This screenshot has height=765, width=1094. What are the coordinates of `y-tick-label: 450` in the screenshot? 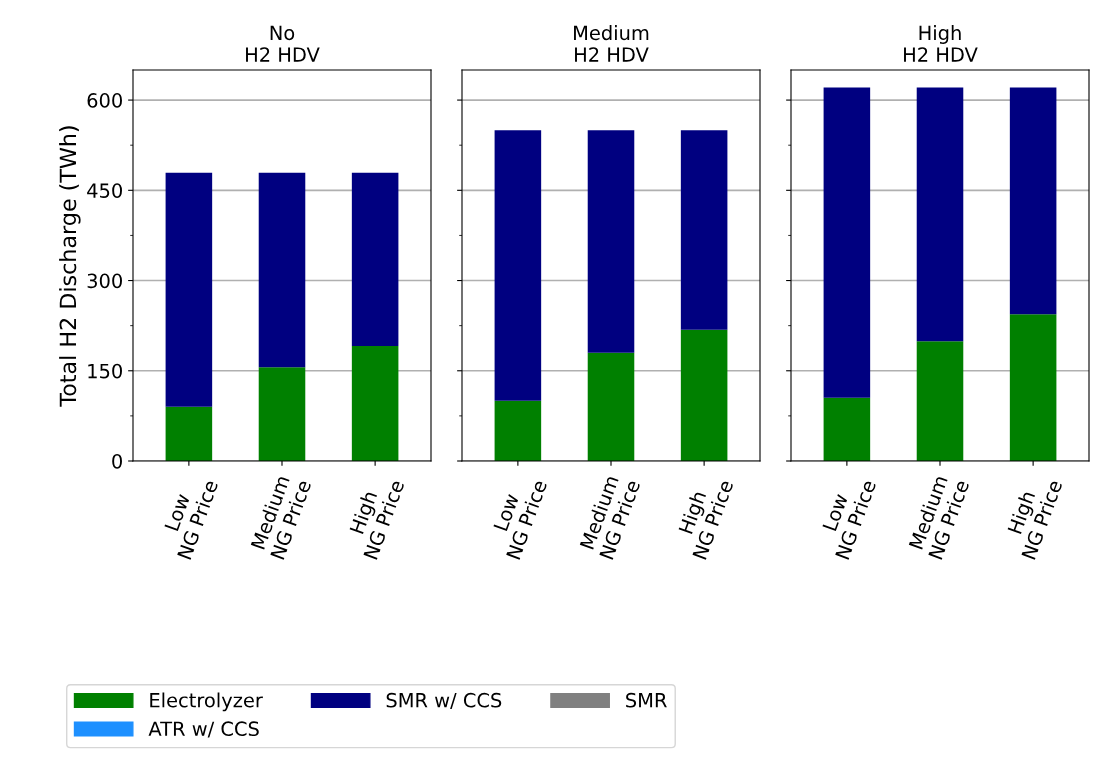 It's located at (104, 190).